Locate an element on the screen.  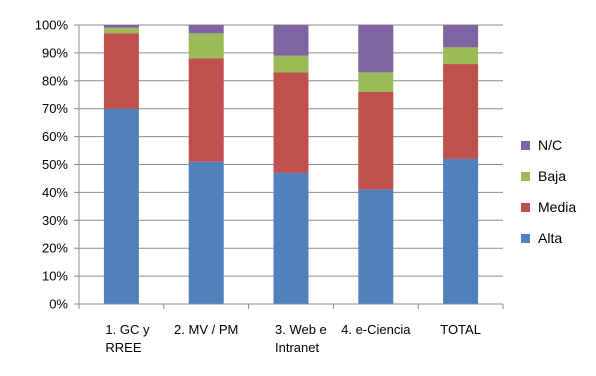
y-tick-label: 50% is located at coordinates (55, 164).